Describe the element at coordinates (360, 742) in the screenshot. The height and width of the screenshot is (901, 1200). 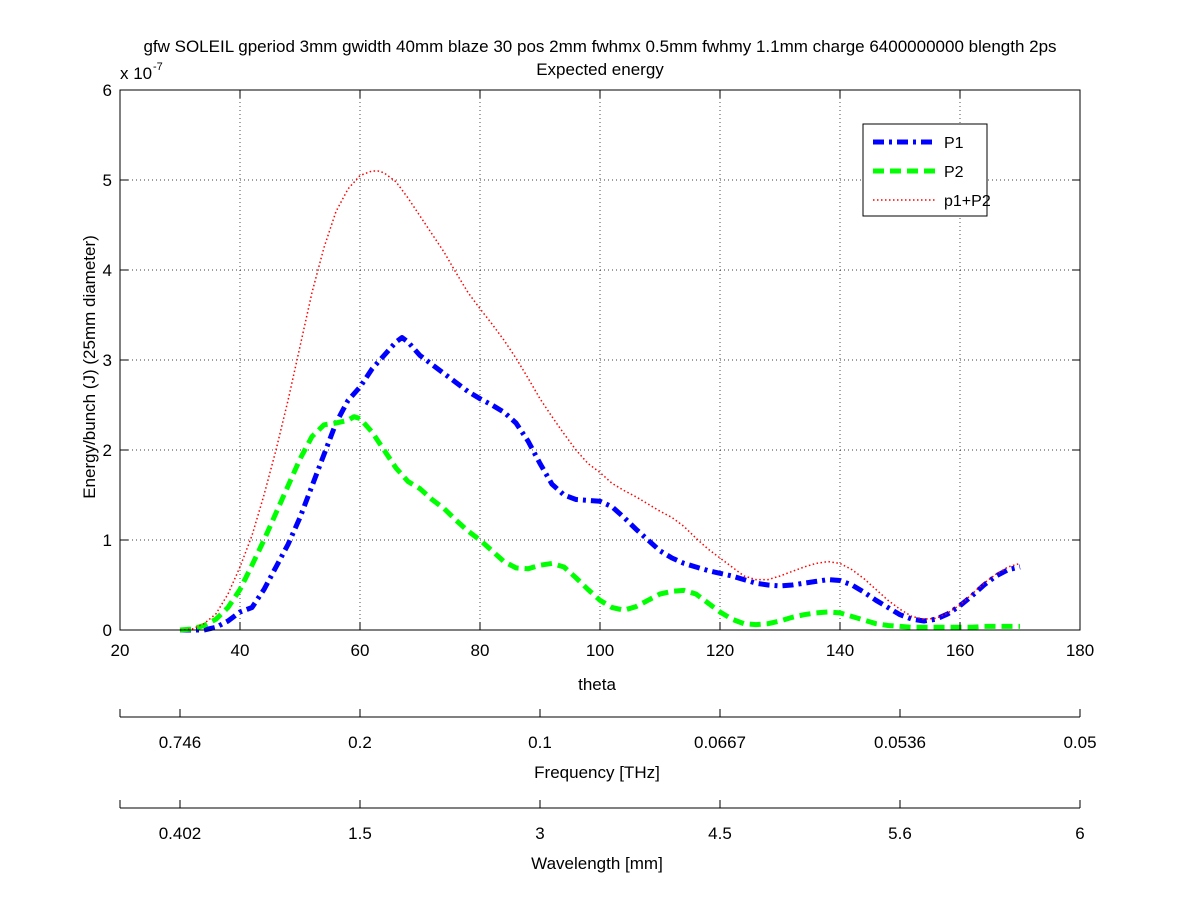
I see `frequency-tick-label: 0.2` at that location.